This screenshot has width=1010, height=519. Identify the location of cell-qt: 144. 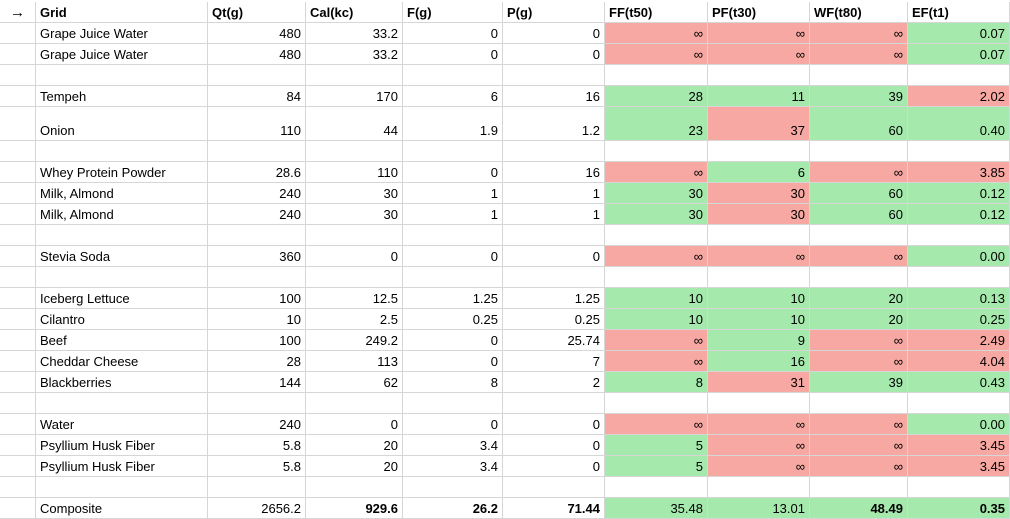
(257, 382).